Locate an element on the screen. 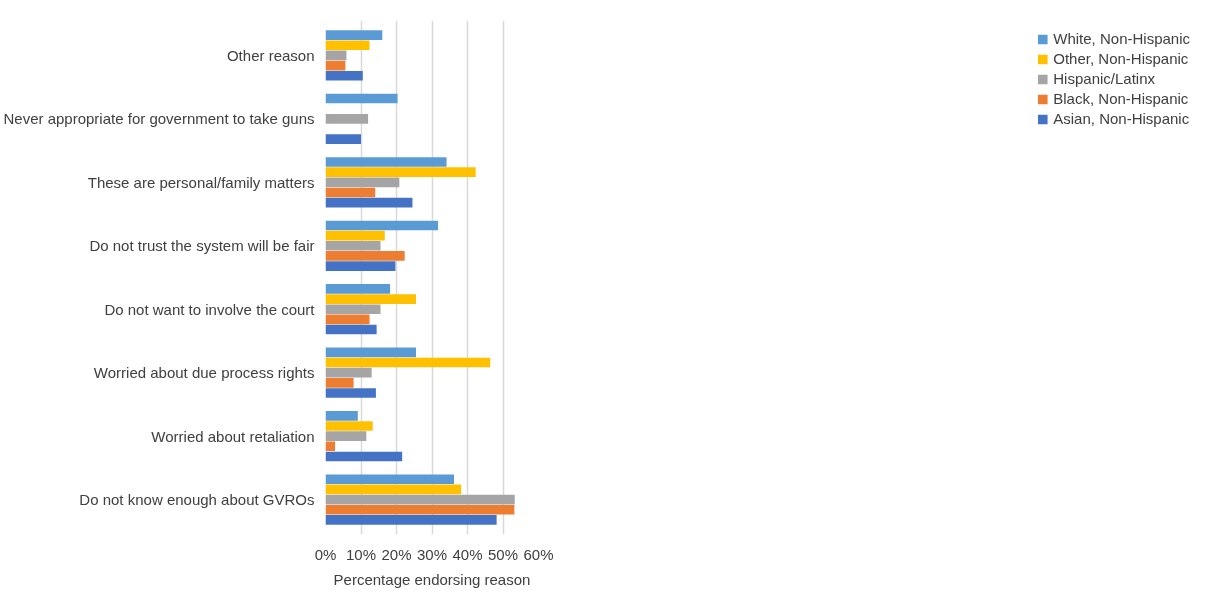 The height and width of the screenshot is (598, 1205). legend-label: White, Non-Hispanic is located at coordinates (1121, 38).